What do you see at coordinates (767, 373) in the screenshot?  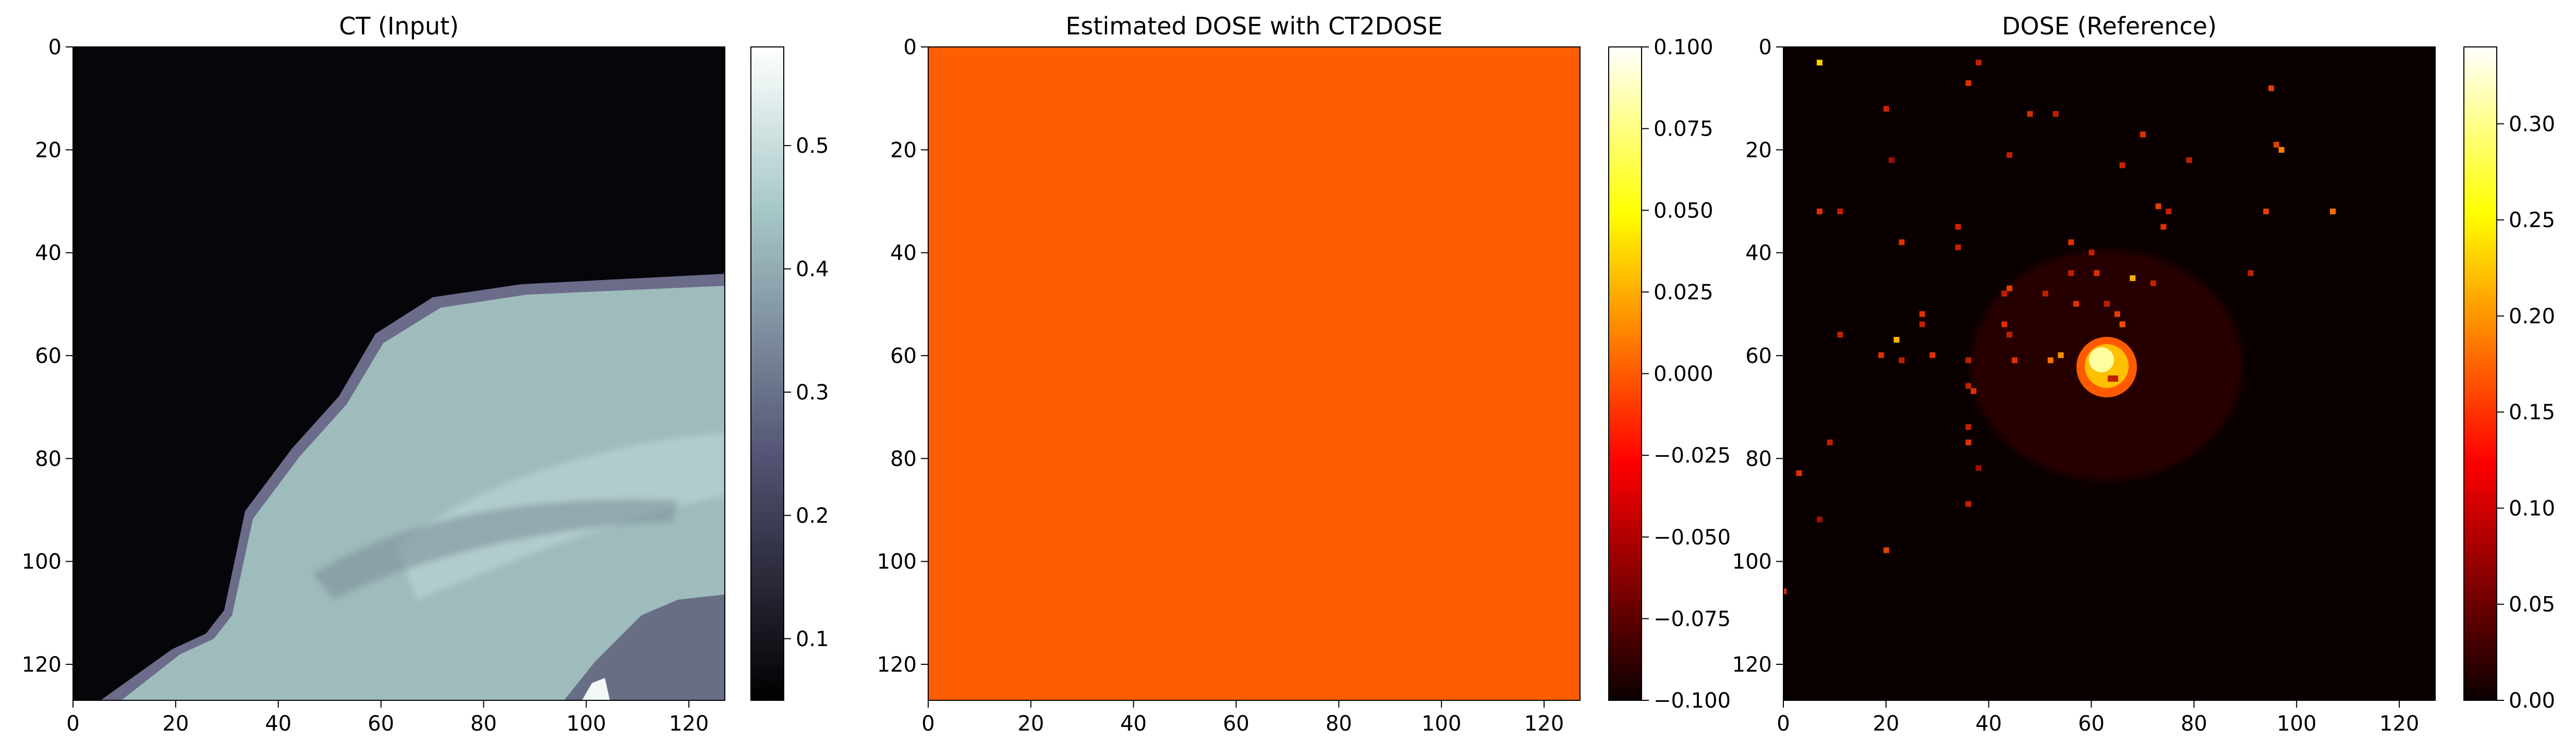 I see `ct-colorbar` at bounding box center [767, 373].